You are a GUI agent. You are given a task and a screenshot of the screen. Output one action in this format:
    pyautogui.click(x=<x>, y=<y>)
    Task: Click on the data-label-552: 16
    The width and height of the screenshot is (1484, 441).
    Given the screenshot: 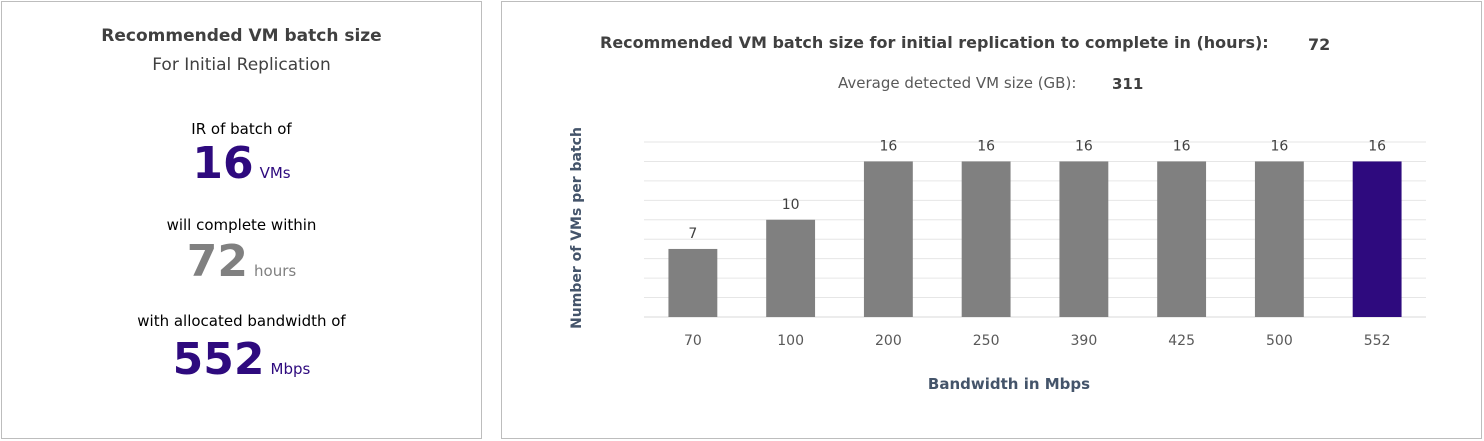 What is the action you would take?
    pyautogui.click(x=1377, y=146)
    